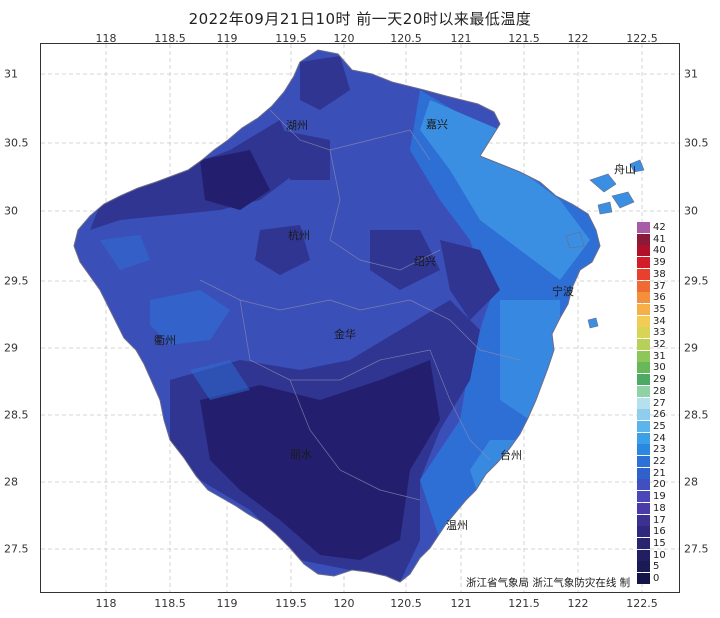 The height and width of the screenshot is (618, 720). What do you see at coordinates (659, 461) in the screenshot?
I see `legend-label: 22` at bounding box center [659, 461].